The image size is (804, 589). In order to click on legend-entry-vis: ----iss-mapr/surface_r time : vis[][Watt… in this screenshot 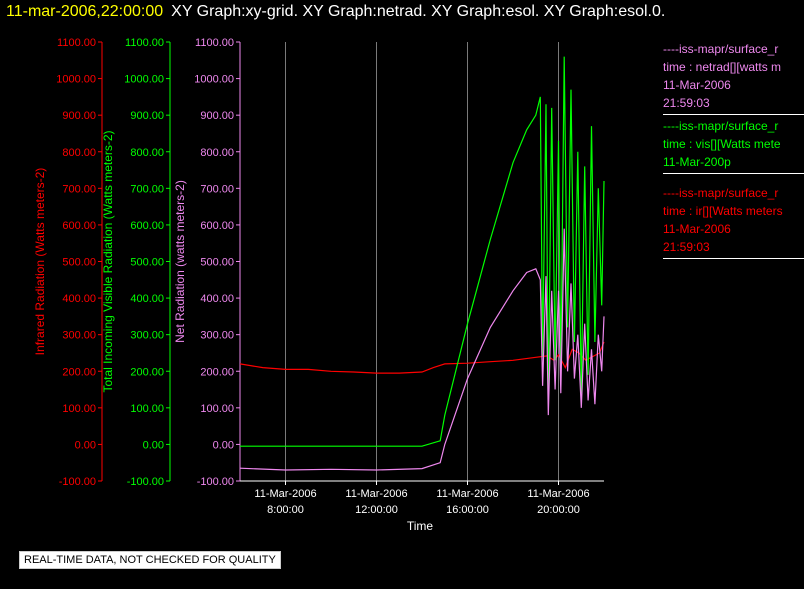, I will do `click(733, 145)`.